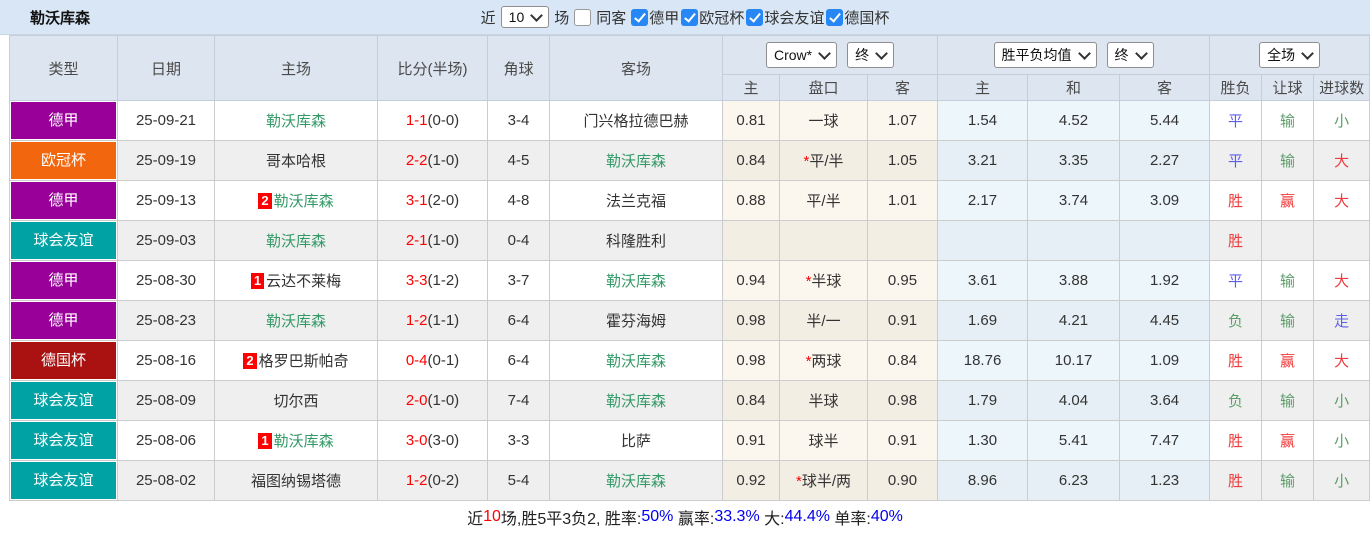 The width and height of the screenshot is (1370, 536). What do you see at coordinates (518, 200) in the screenshot?
I see `corner-score: 4-8` at bounding box center [518, 200].